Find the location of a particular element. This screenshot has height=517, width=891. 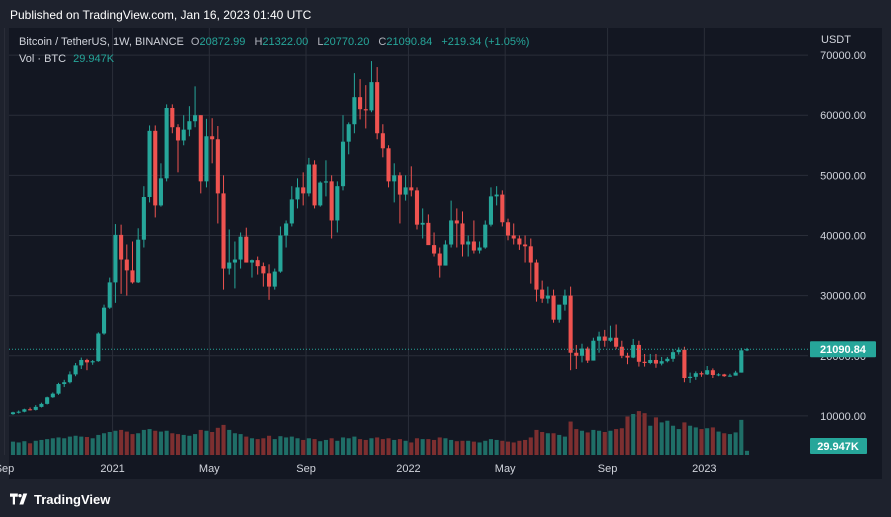

tradingview-brand: TradingView is located at coordinates (60, 499).